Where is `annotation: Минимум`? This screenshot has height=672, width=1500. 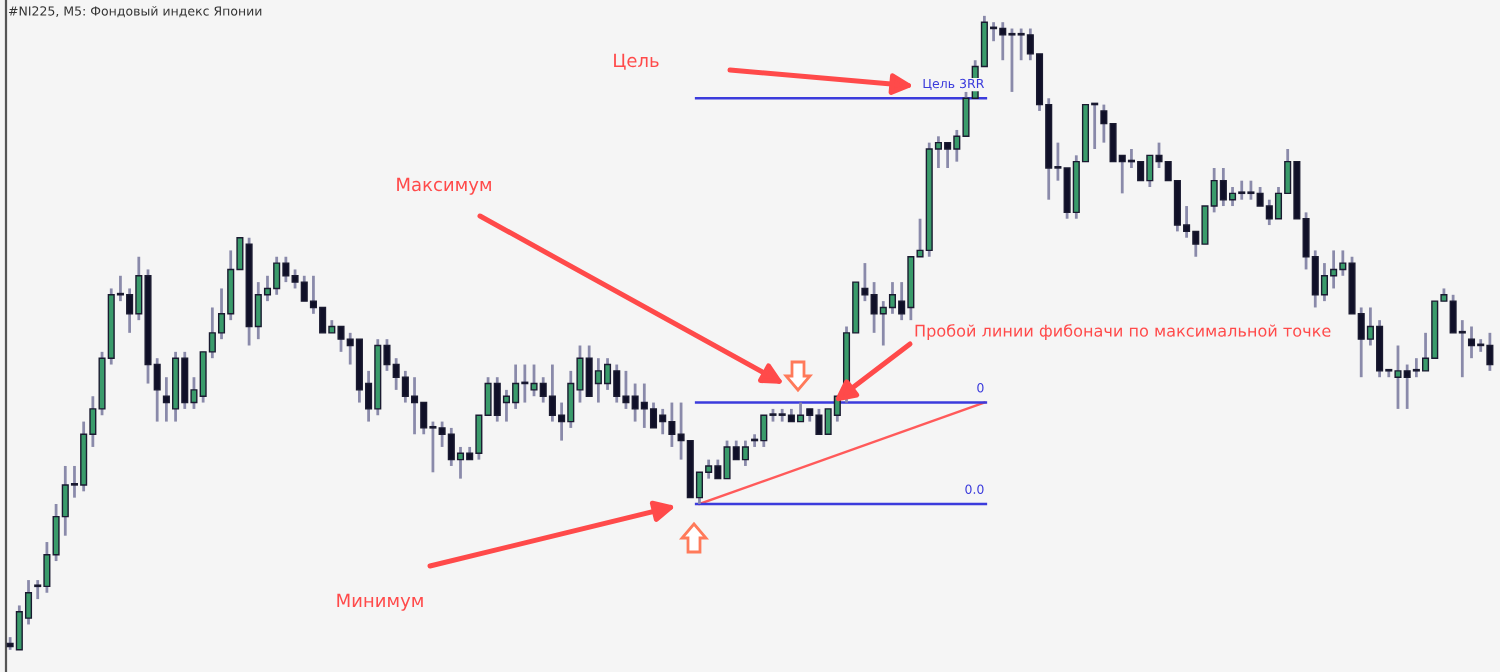
annotation: Минимум is located at coordinates (380, 602).